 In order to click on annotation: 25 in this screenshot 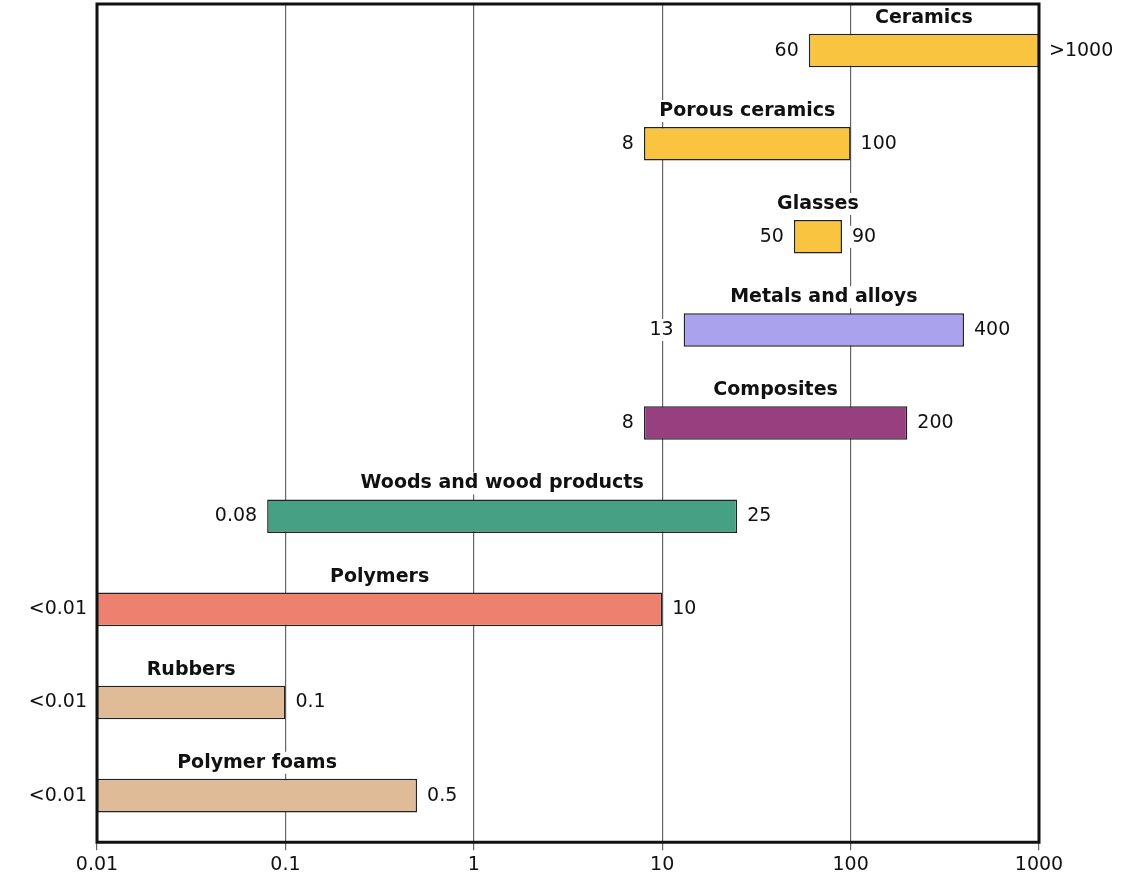, I will do `click(759, 514)`.